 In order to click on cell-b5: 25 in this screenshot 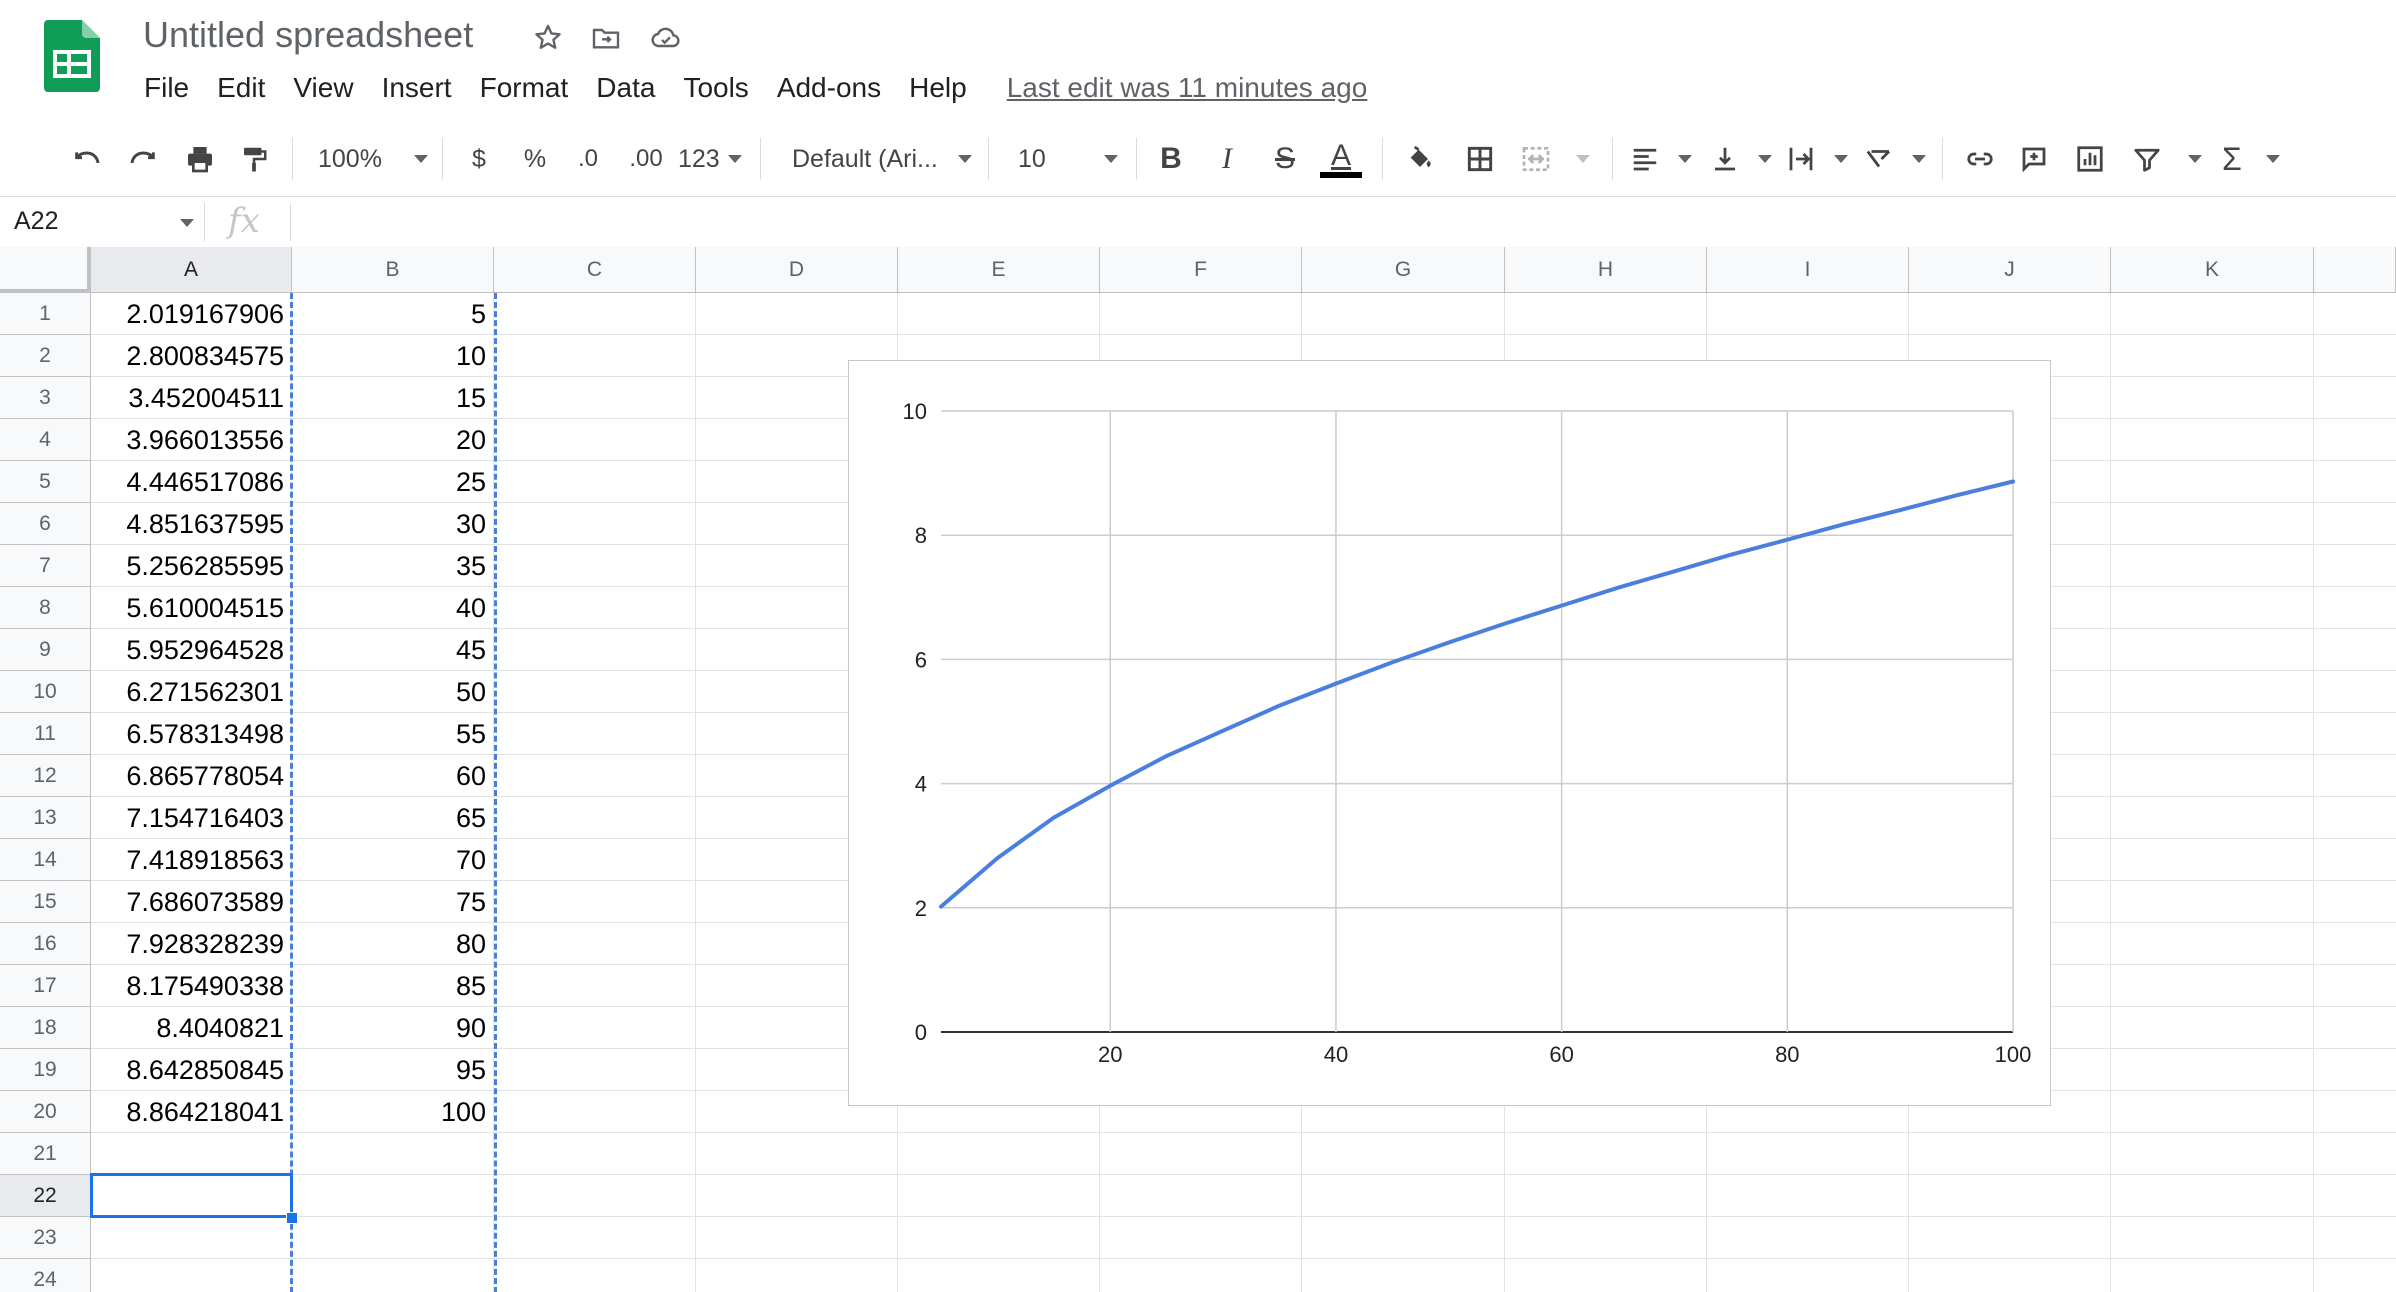, I will do `click(470, 481)`.